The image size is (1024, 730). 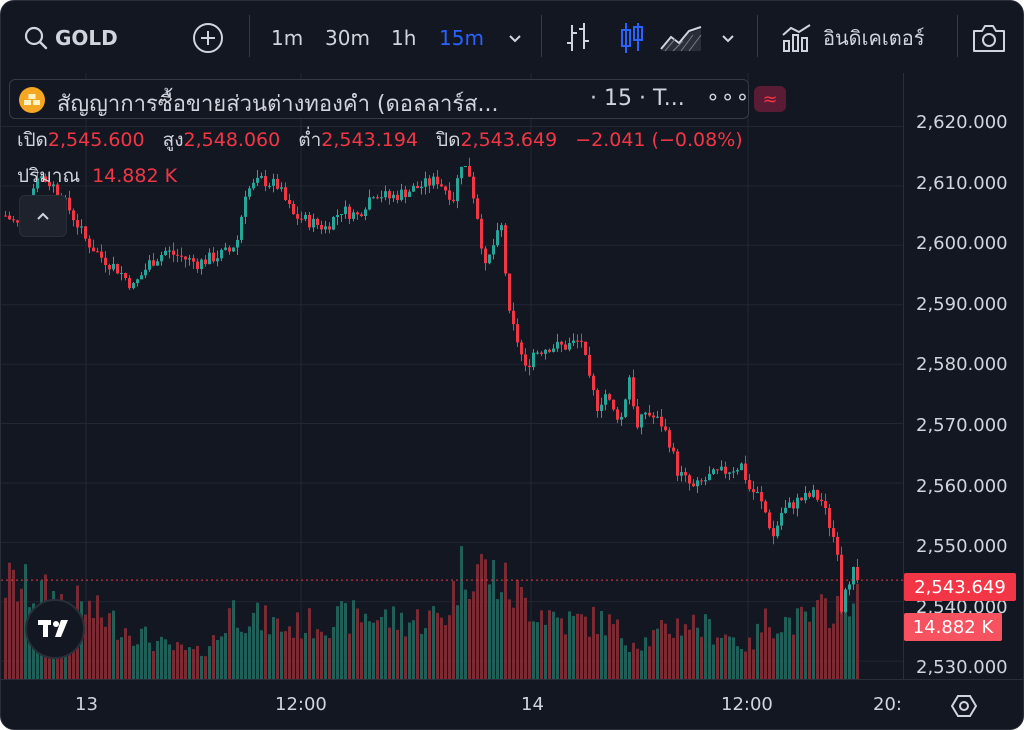 I want to click on gold-bars-icon, so click(x=32, y=100).